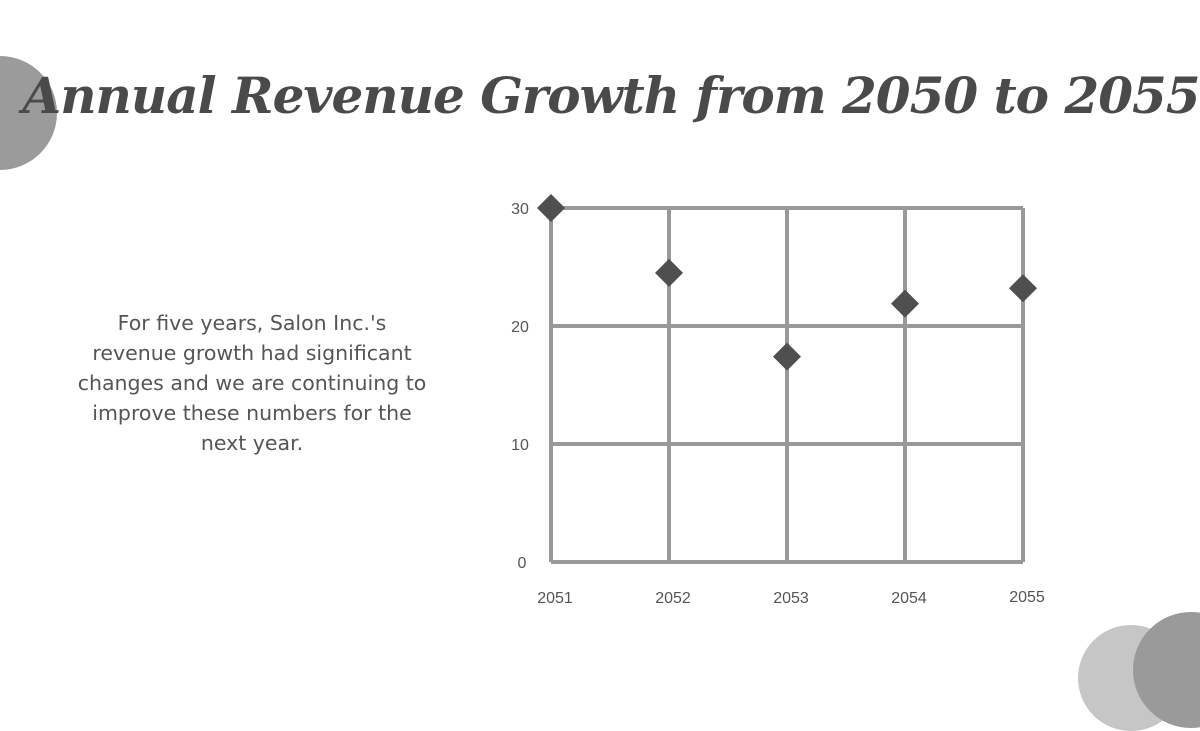  Describe the element at coordinates (1023, 288) in the screenshot. I see `data-point-2055` at that location.